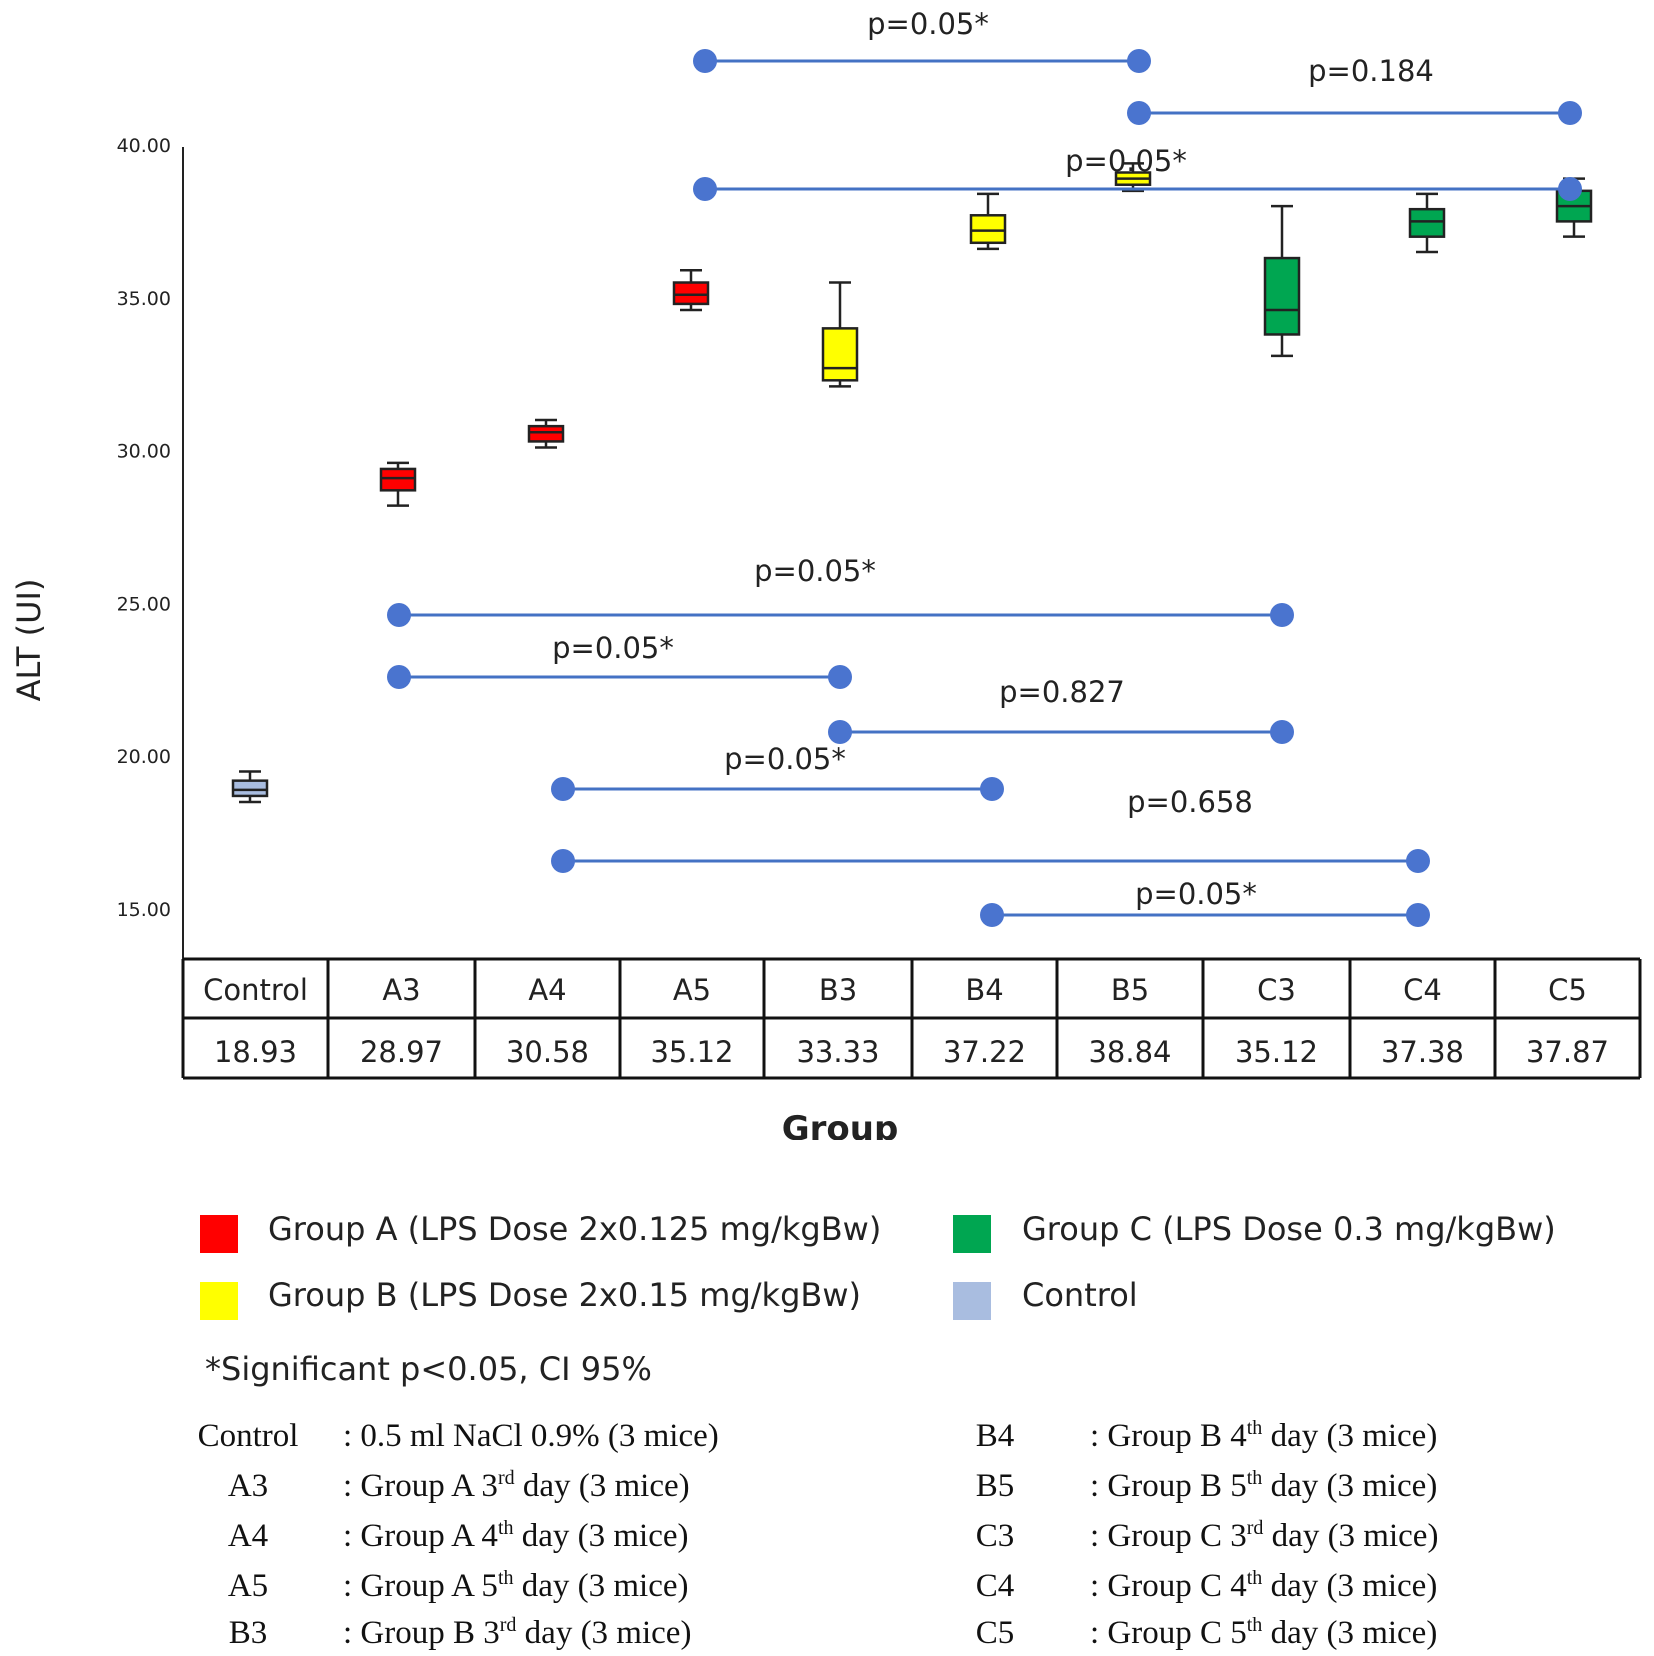 Image resolution: width=1654 pixels, height=1656 pixels. What do you see at coordinates (1080, 1295) in the screenshot?
I see `legend-label-control: Control` at bounding box center [1080, 1295].